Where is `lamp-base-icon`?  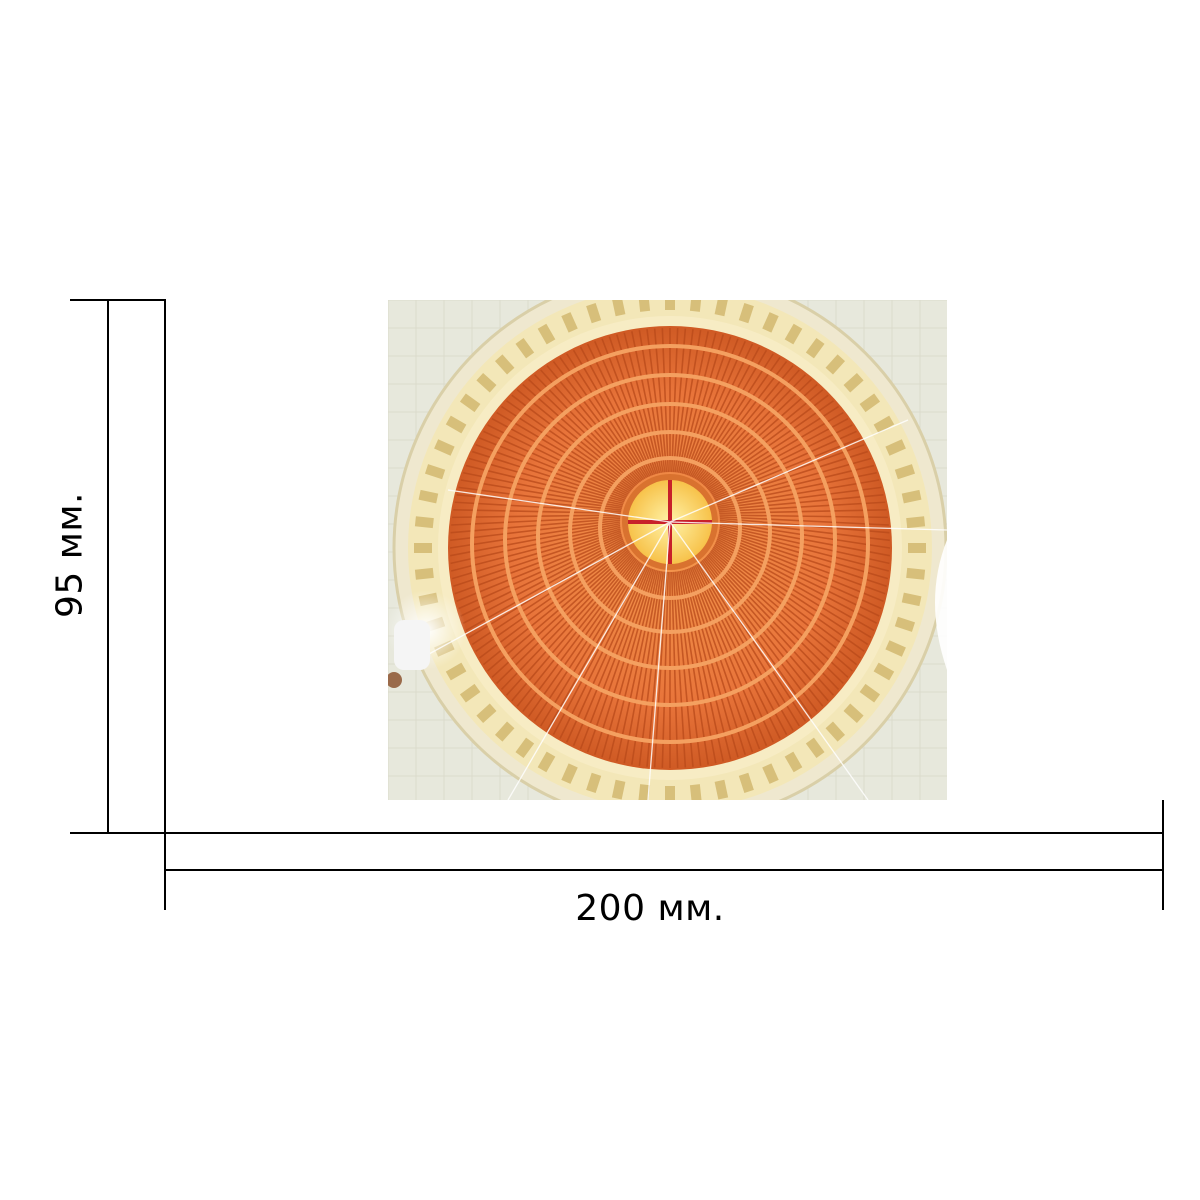 lamp-base-icon is located at coordinates (395, 680).